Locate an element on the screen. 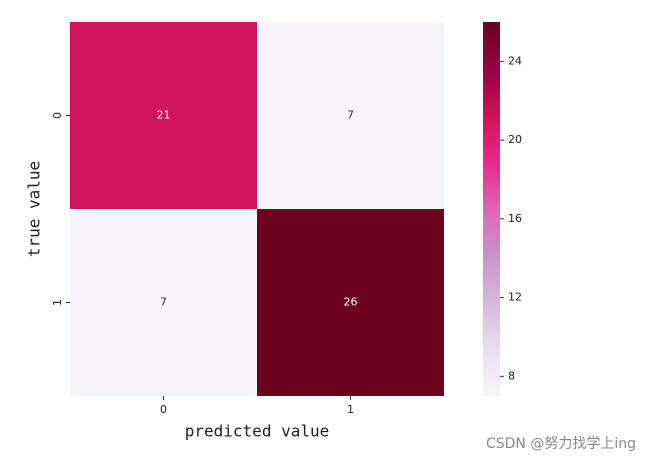 This screenshot has width=653, height=465. cell-label: 21 is located at coordinates (164, 115).